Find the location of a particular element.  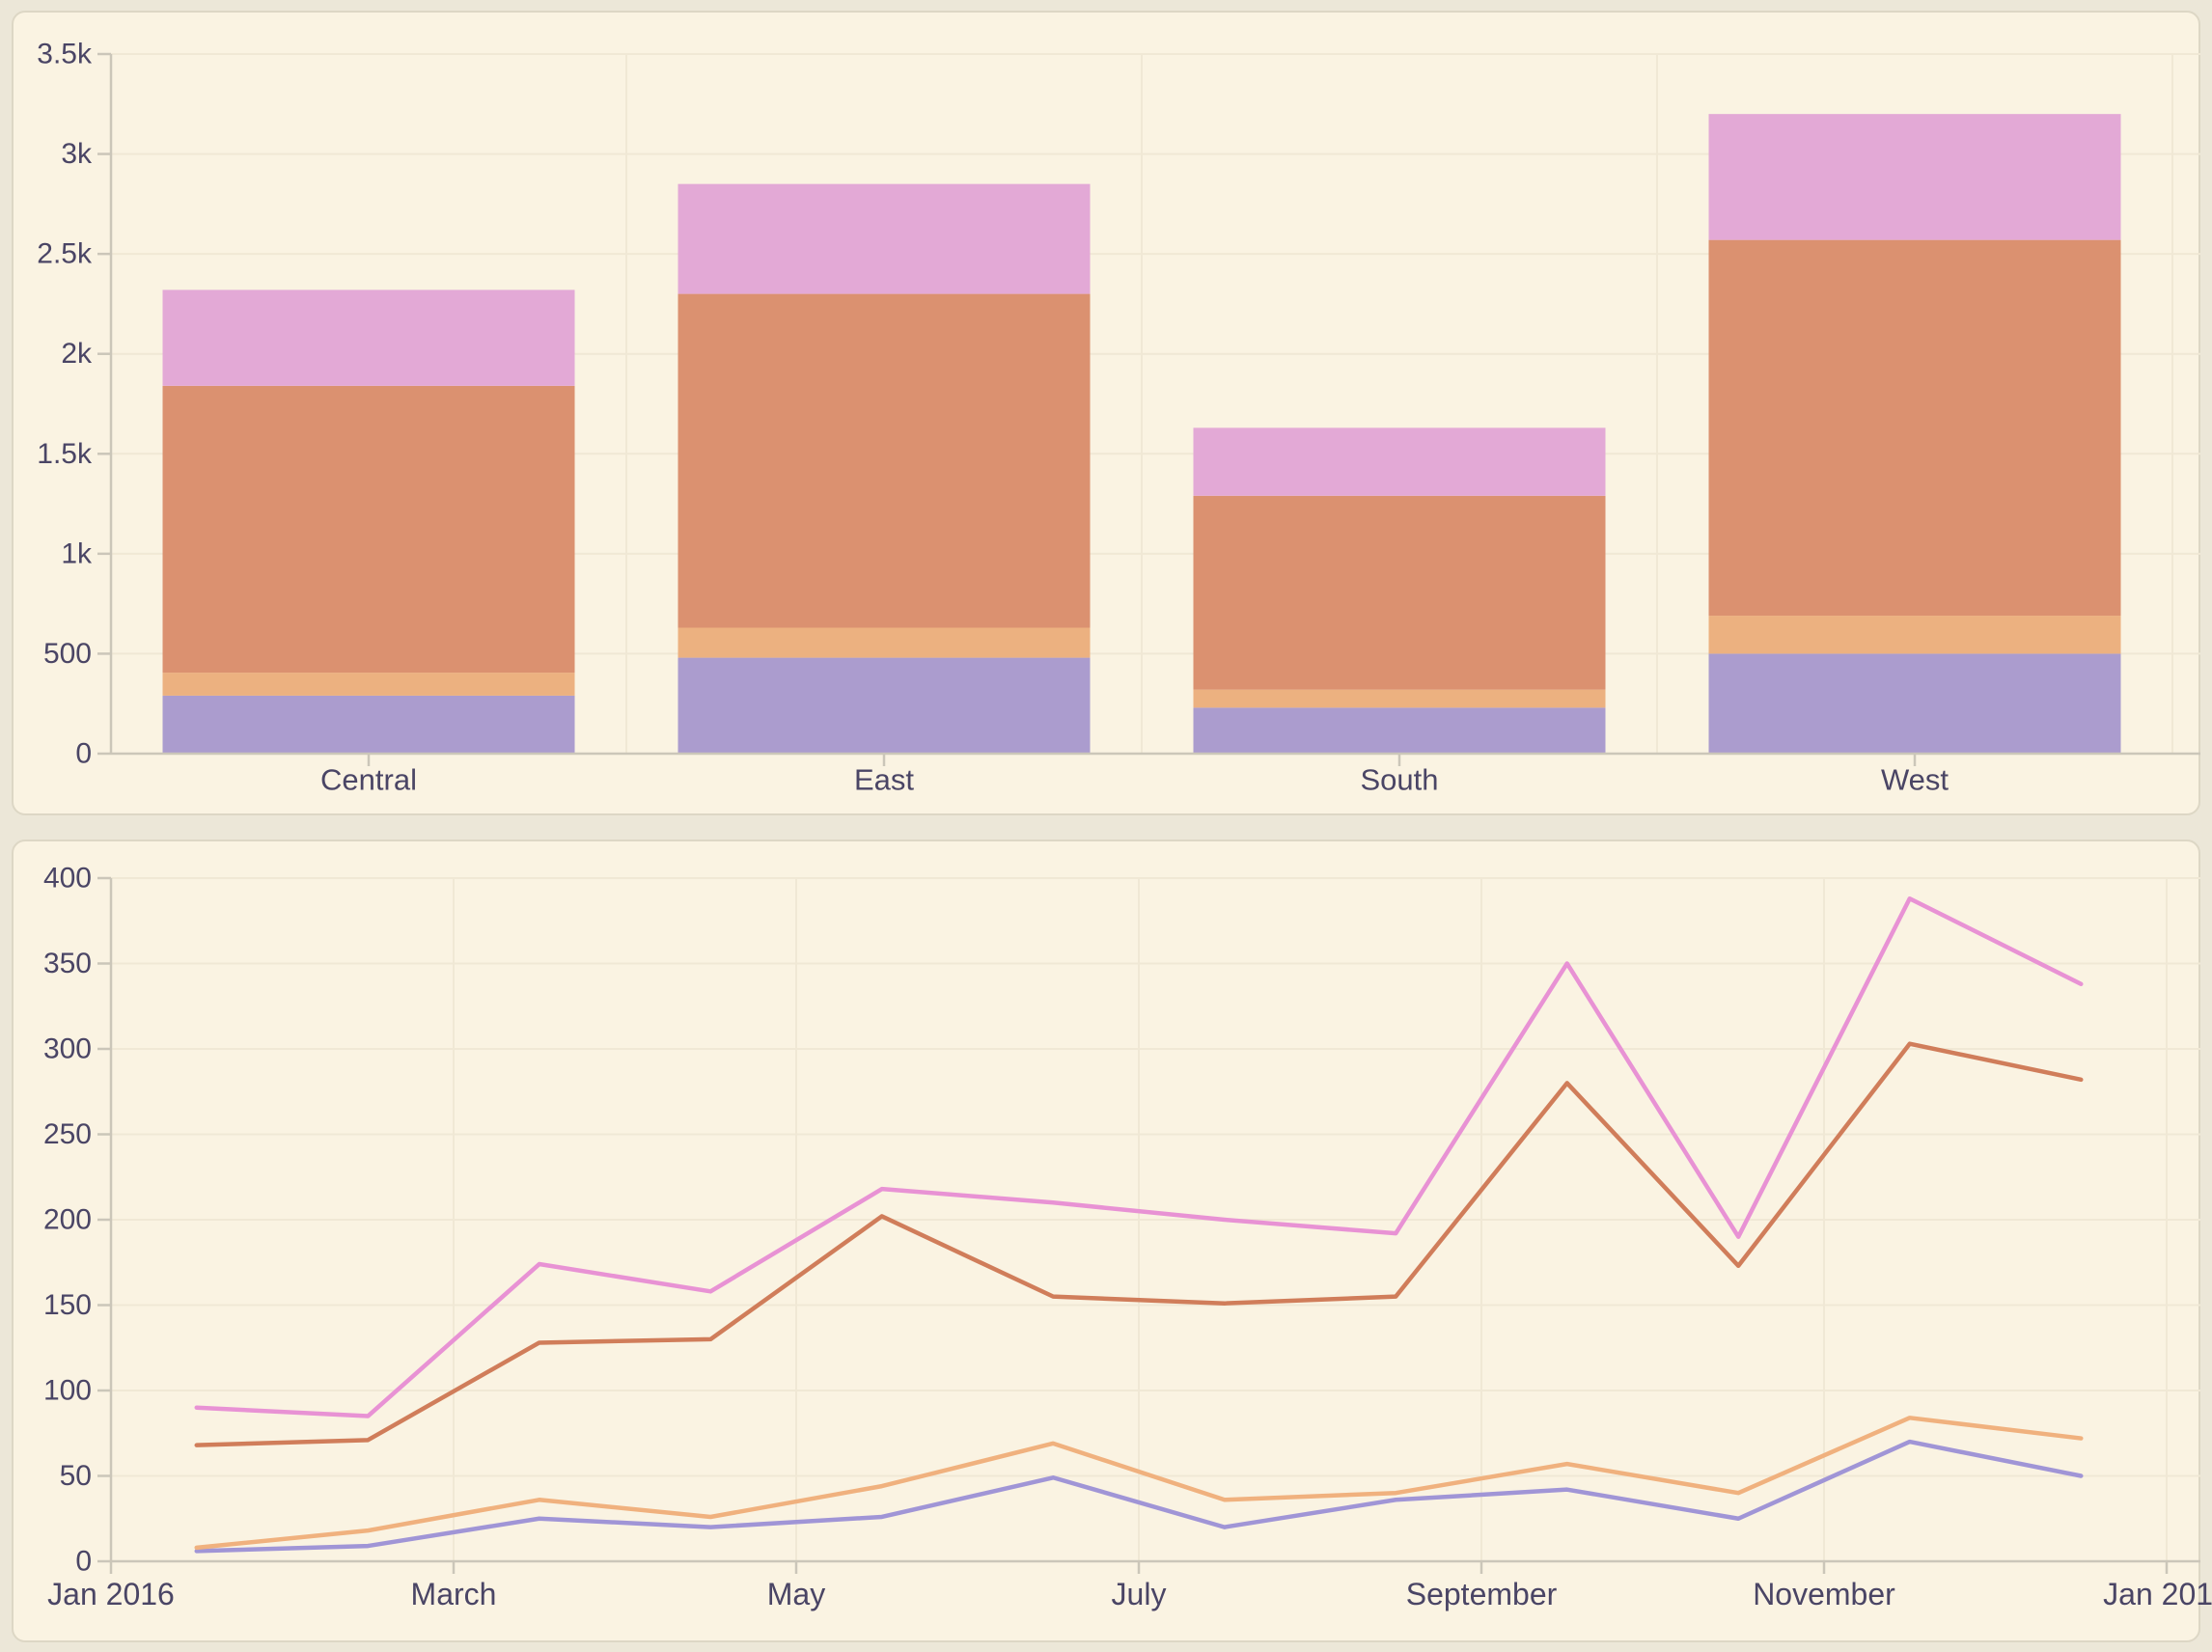

y-axis-tick-label: 300 is located at coordinates (67, 1049).